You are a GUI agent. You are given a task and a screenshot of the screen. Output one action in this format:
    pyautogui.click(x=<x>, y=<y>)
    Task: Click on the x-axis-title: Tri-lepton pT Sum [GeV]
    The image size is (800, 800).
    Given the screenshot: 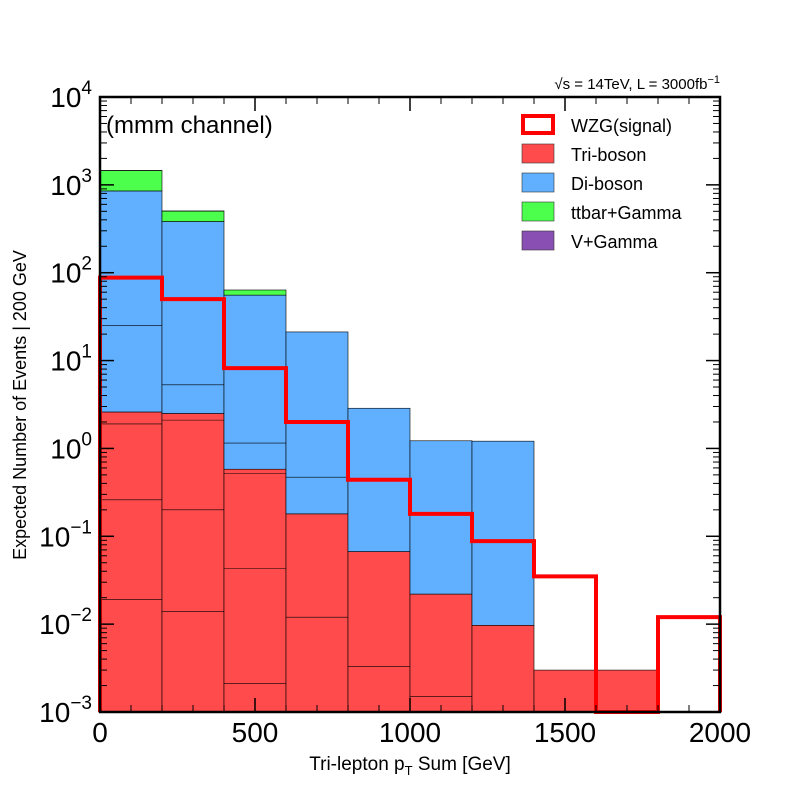 What is the action you would take?
    pyautogui.click(x=410, y=766)
    